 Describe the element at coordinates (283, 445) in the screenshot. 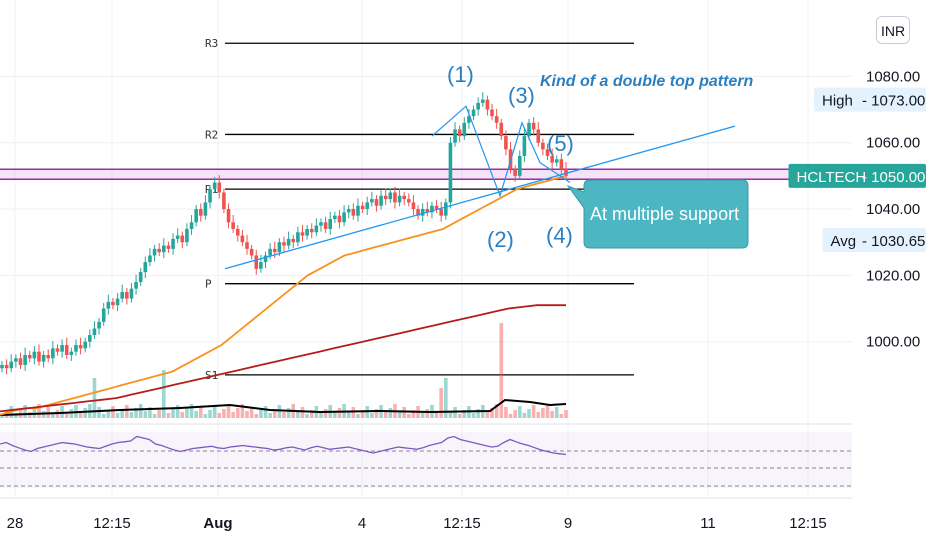

I see `rsi-line` at that location.